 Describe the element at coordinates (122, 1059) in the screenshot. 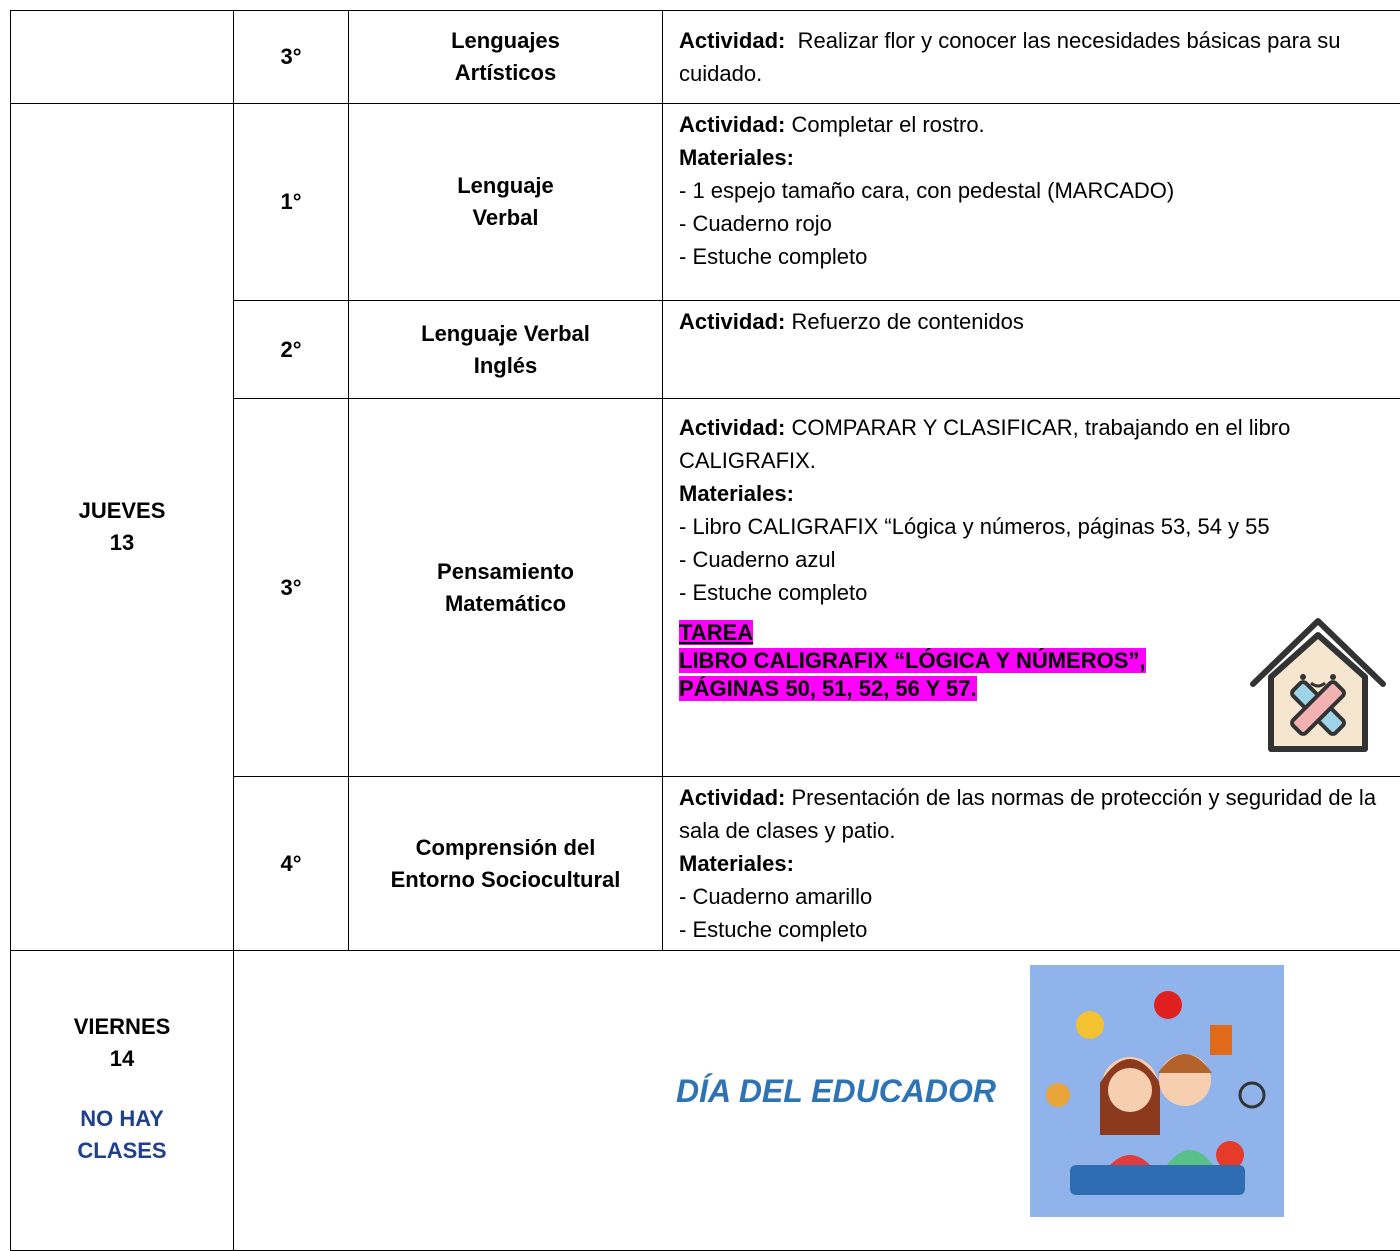

I see `date: 14` at that location.